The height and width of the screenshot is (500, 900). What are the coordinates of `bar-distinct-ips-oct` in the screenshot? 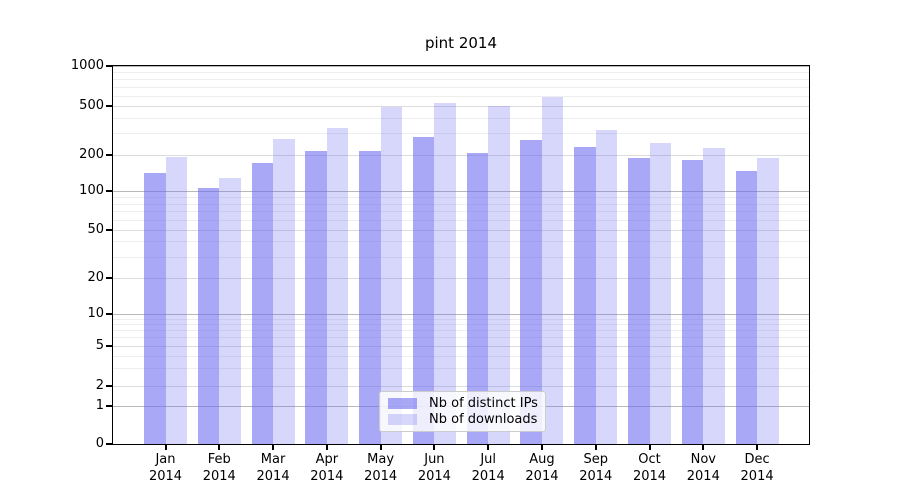 It's located at (639, 300).